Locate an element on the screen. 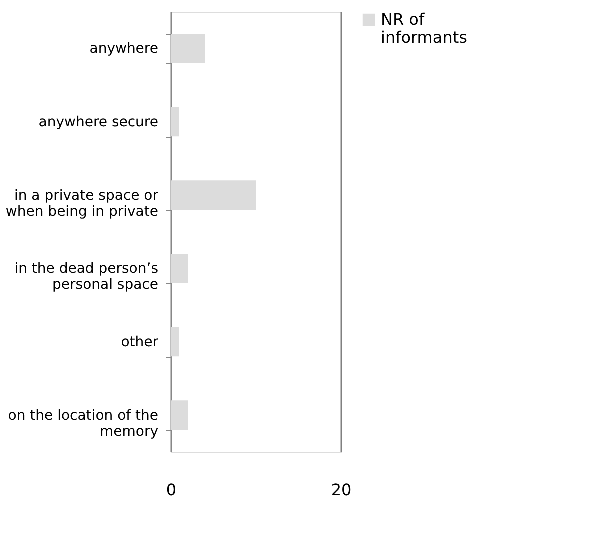 The height and width of the screenshot is (541, 592). y-tick-label: in a private space or when being in private is located at coordinates (82, 204).